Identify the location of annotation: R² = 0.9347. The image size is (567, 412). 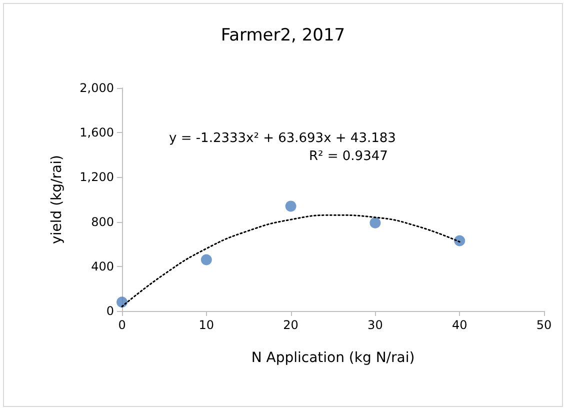
(348, 156).